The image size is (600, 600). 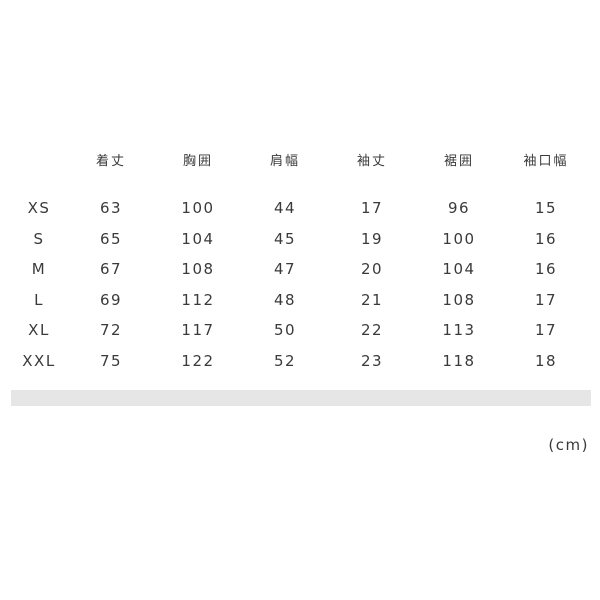 What do you see at coordinates (301, 398) in the screenshot?
I see `divider-bar` at bounding box center [301, 398].